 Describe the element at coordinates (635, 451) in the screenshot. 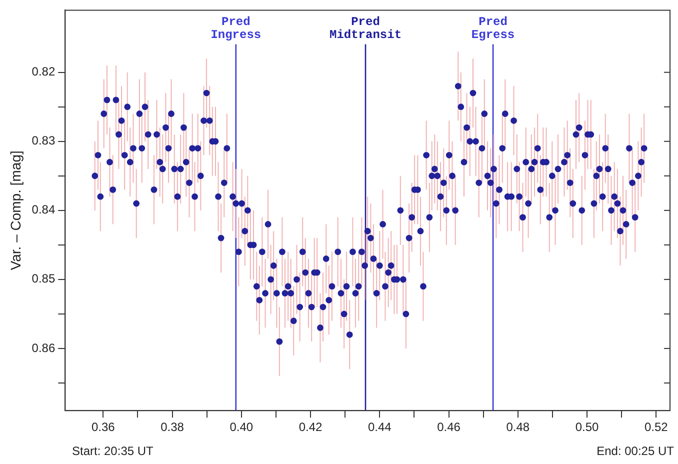

I see `text: End: 00:25 UT` at that location.